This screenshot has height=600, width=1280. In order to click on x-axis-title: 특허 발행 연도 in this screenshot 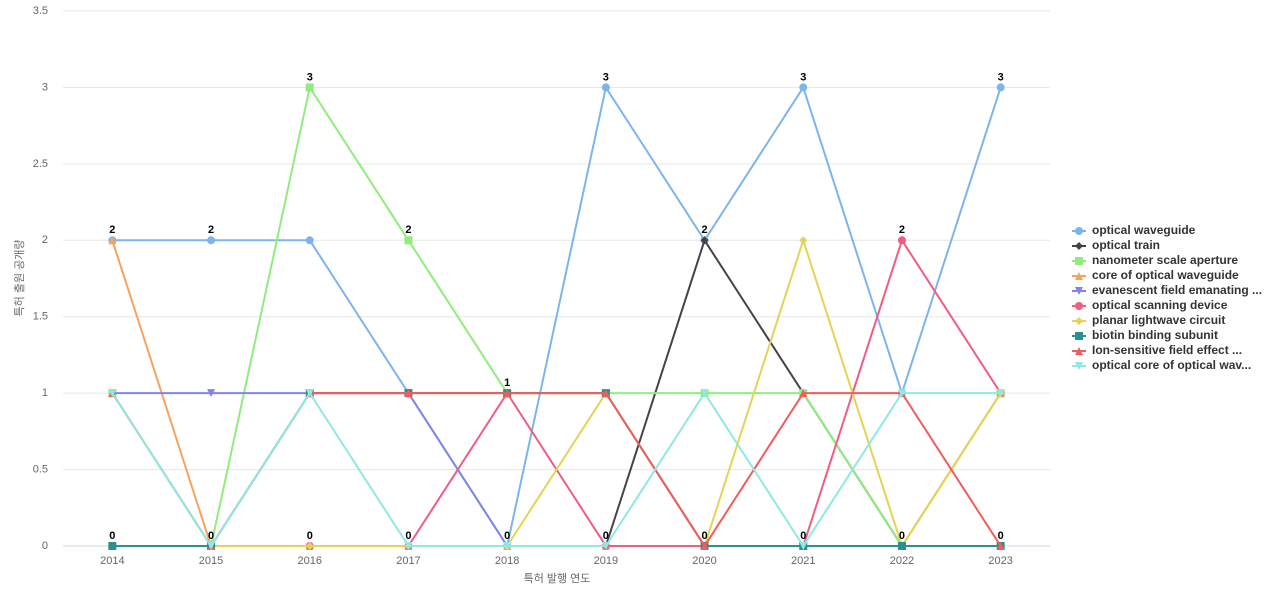, I will do `click(557, 578)`.